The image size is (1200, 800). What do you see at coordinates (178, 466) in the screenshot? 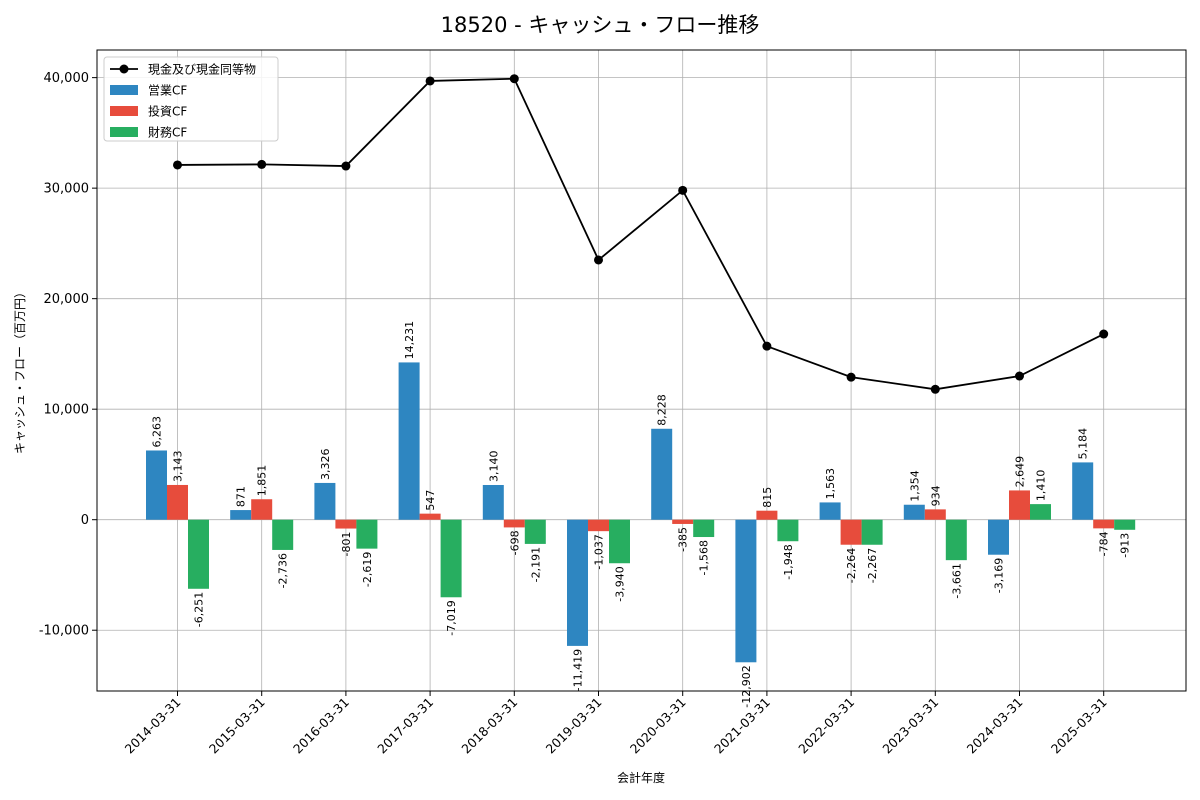
I see `data-label: 3,143` at bounding box center [178, 466].